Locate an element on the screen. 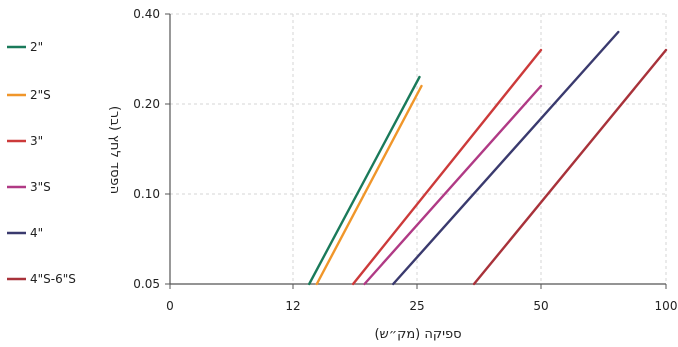 This screenshot has height=347, width=678. y-tick-label: 0.20 is located at coordinates (146, 104).